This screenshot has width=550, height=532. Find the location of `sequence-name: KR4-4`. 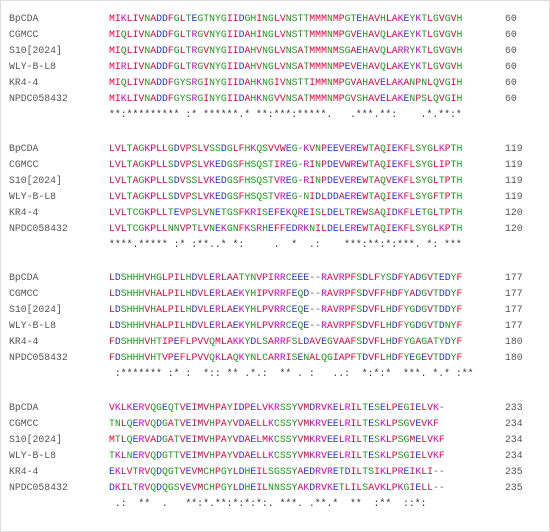

sequence-name: KR4-4 is located at coordinates (24, 341).